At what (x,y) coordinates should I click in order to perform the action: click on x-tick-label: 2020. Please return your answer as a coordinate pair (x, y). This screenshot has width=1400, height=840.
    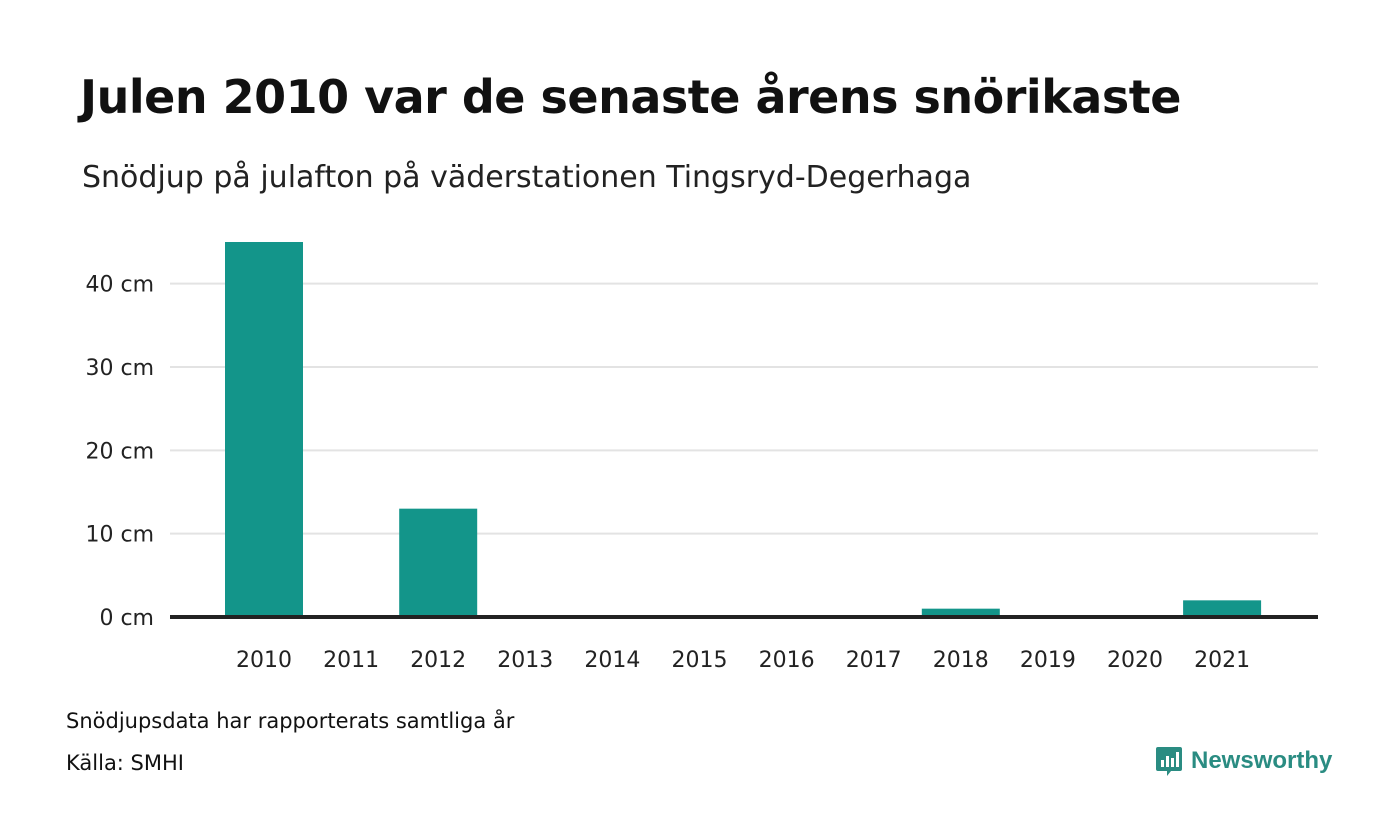
    Looking at the image, I should click on (1135, 660).